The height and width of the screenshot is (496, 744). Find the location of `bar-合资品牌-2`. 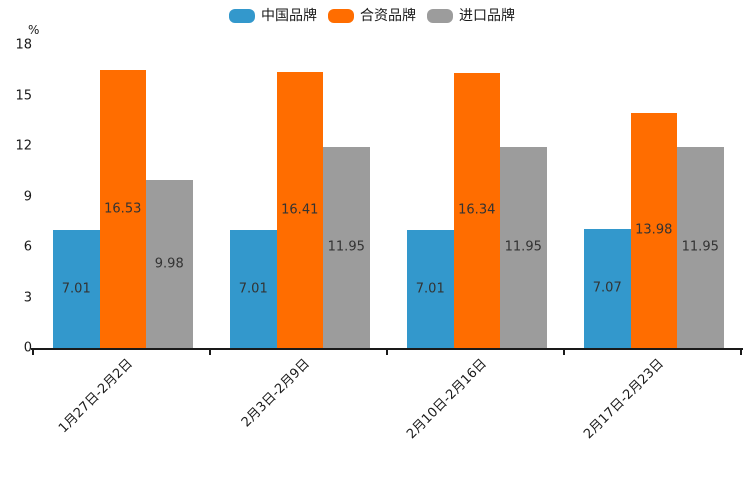

bar-合资品牌-2 is located at coordinates (299, 209).